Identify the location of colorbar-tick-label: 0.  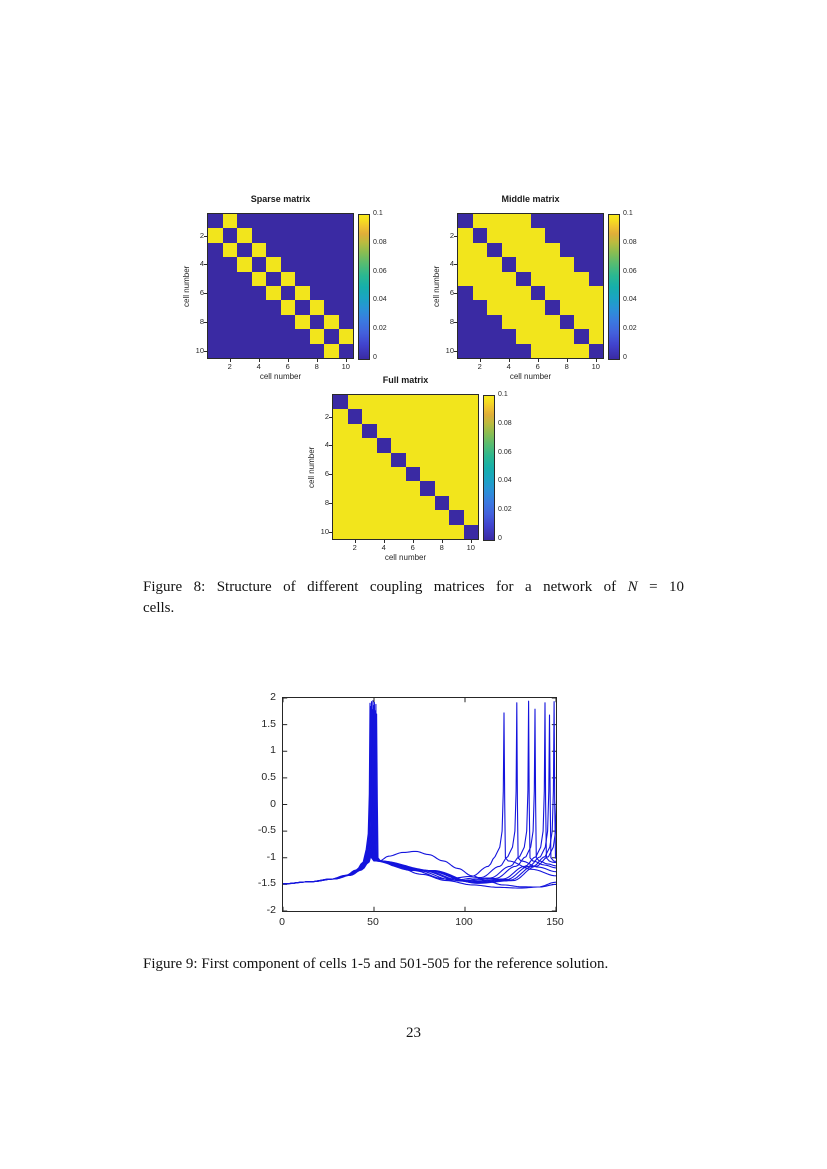
(625, 357).